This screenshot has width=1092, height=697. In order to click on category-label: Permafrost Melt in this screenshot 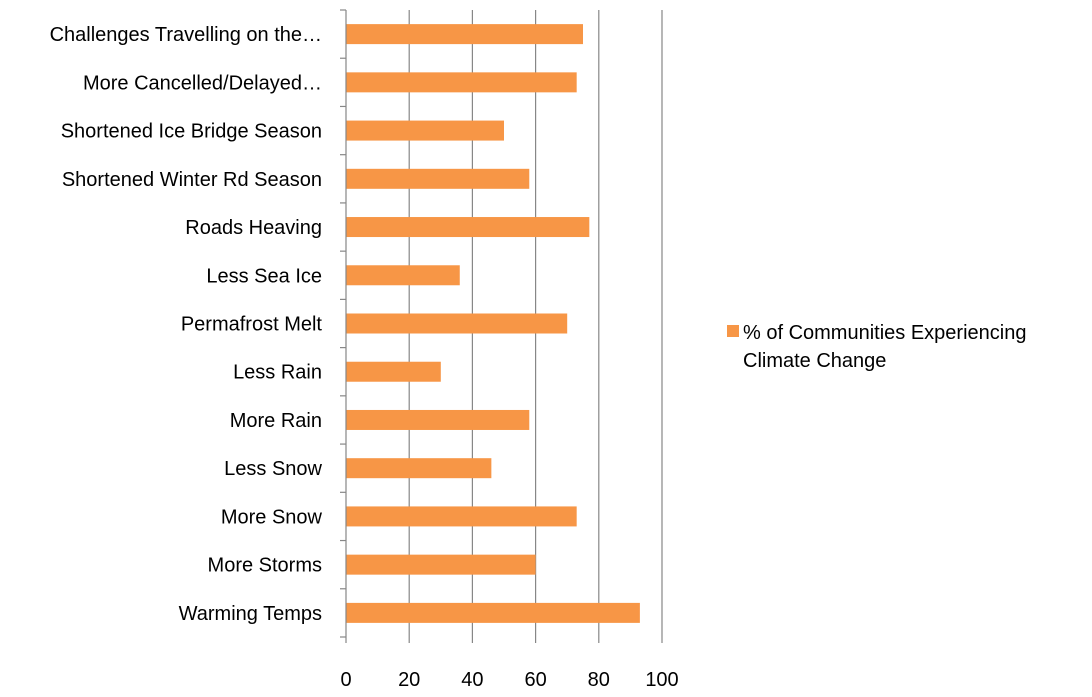, I will do `click(252, 325)`.